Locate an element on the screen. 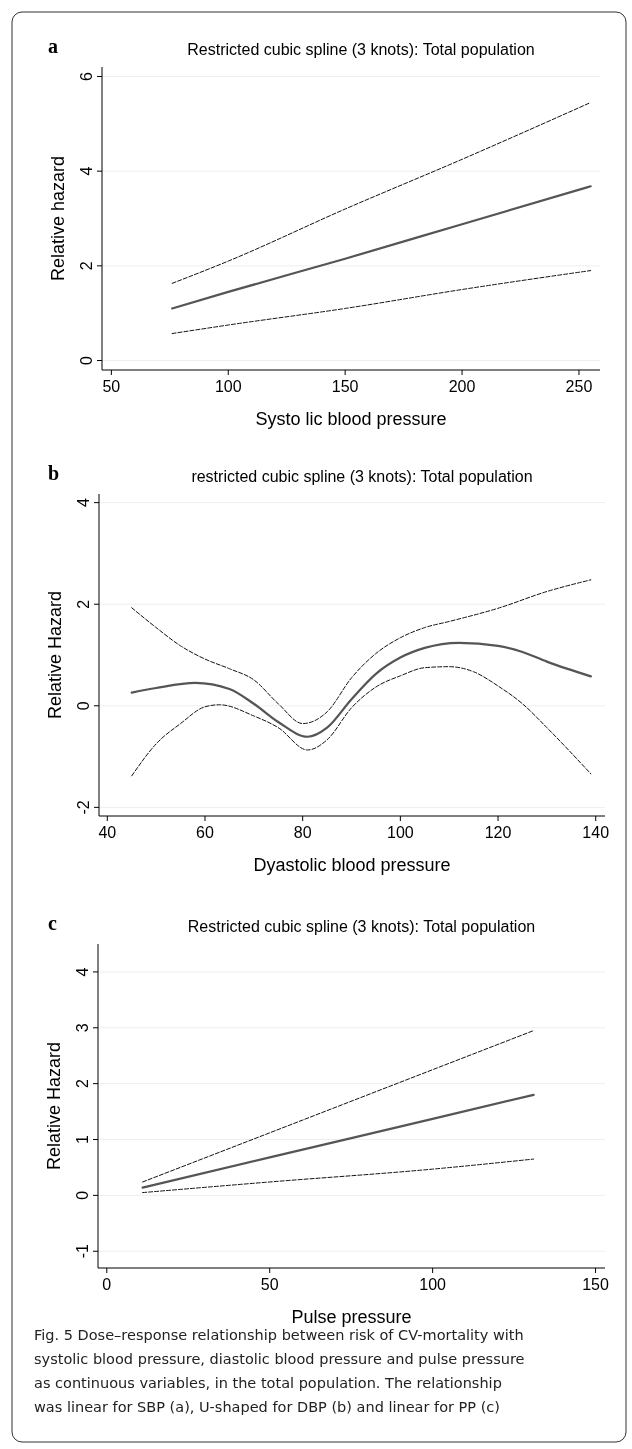 The image size is (632, 1449). y-tick-label: 3 is located at coordinates (82, 1028).